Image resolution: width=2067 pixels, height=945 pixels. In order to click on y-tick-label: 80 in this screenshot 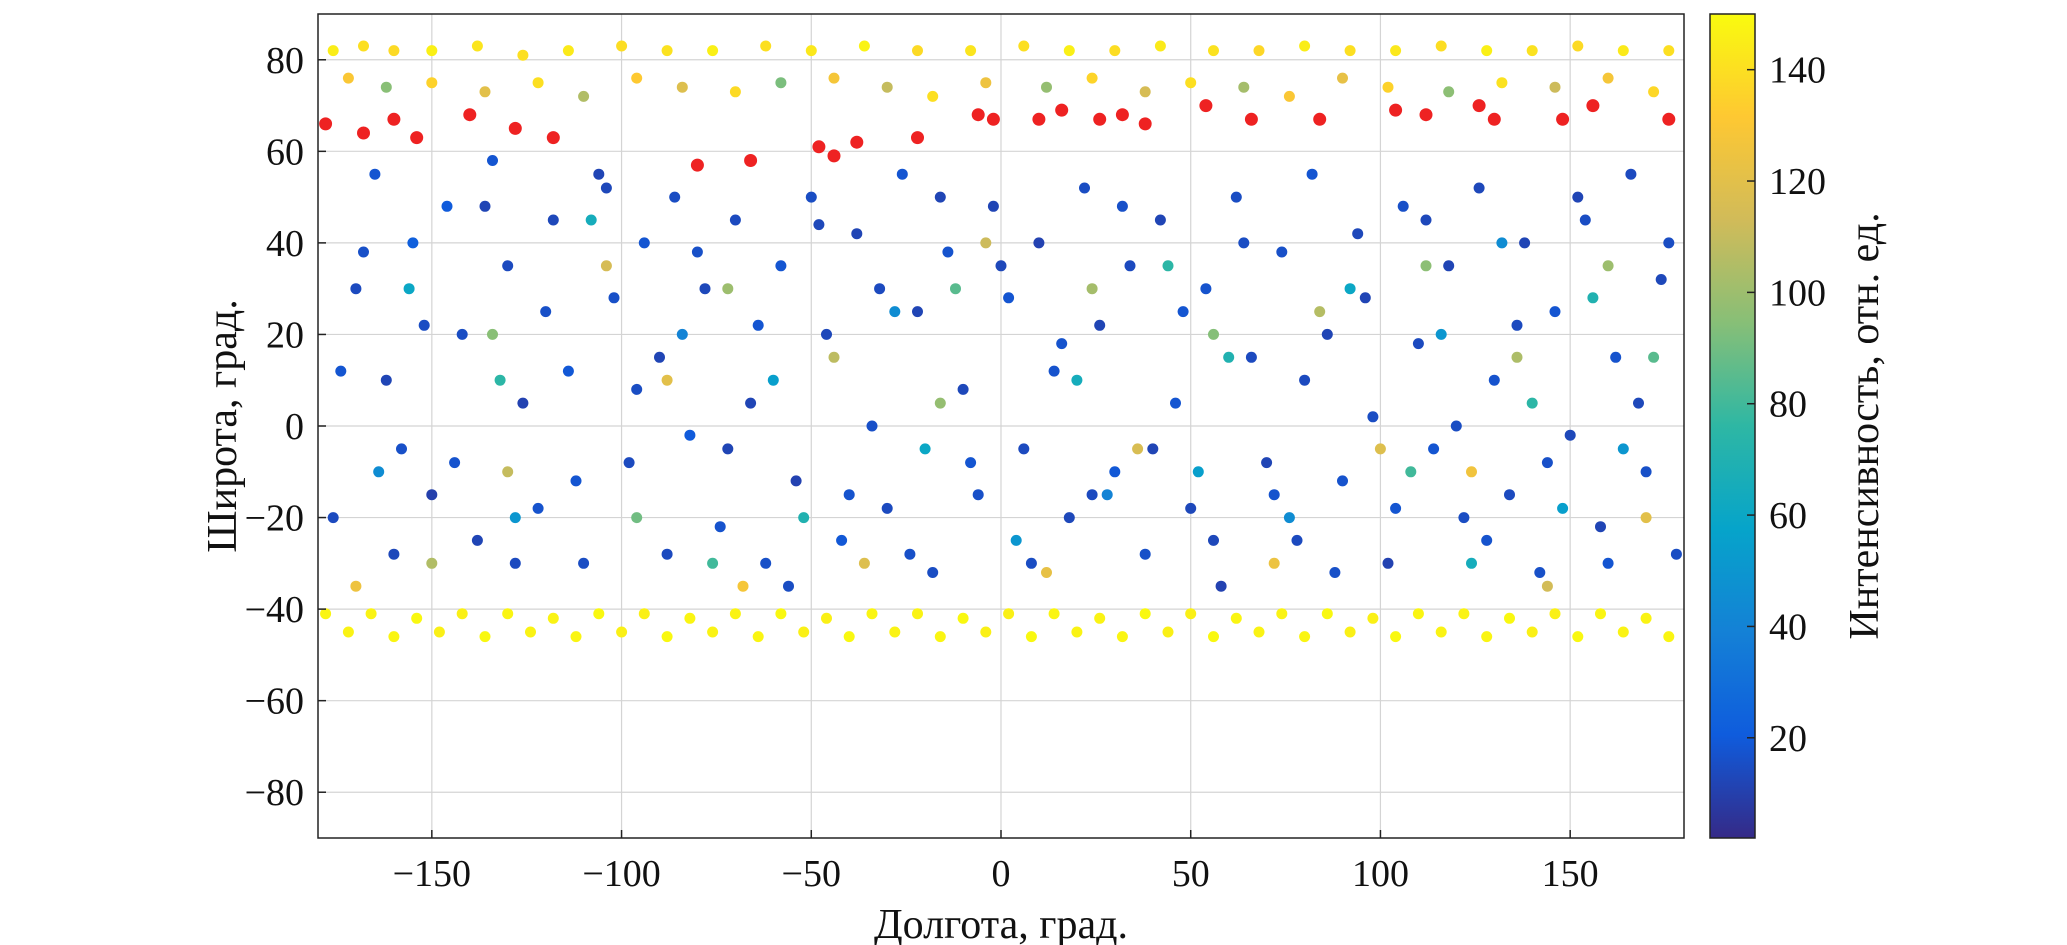, I will do `click(285, 61)`.